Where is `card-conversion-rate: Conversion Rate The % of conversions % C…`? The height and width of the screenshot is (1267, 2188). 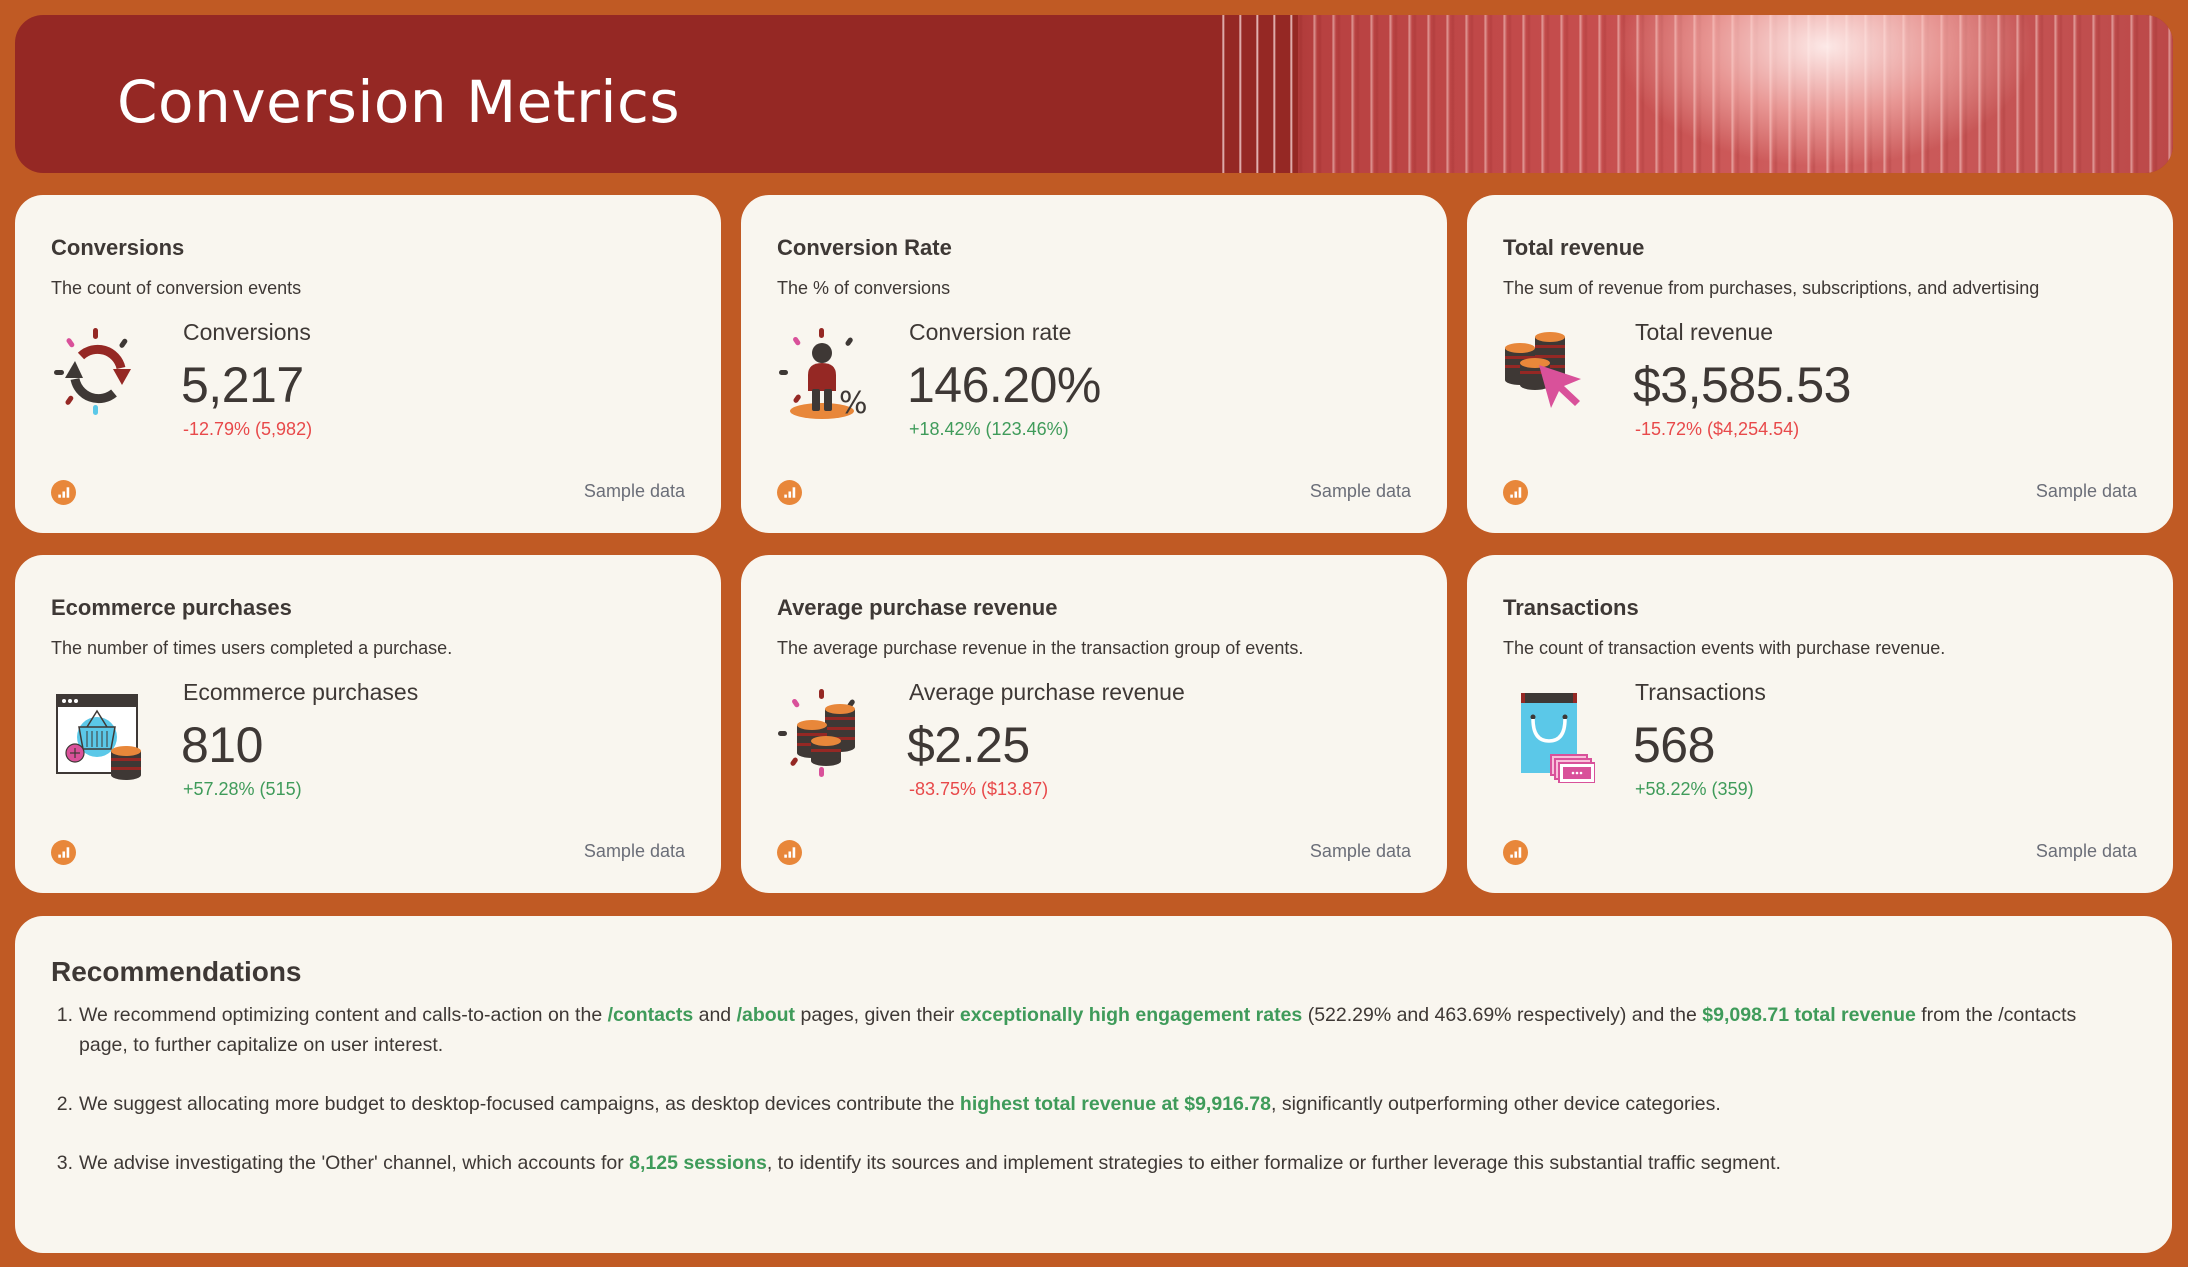
card-conversion-rate: Conversion Rate The % of conversions % C… is located at coordinates (1094, 364).